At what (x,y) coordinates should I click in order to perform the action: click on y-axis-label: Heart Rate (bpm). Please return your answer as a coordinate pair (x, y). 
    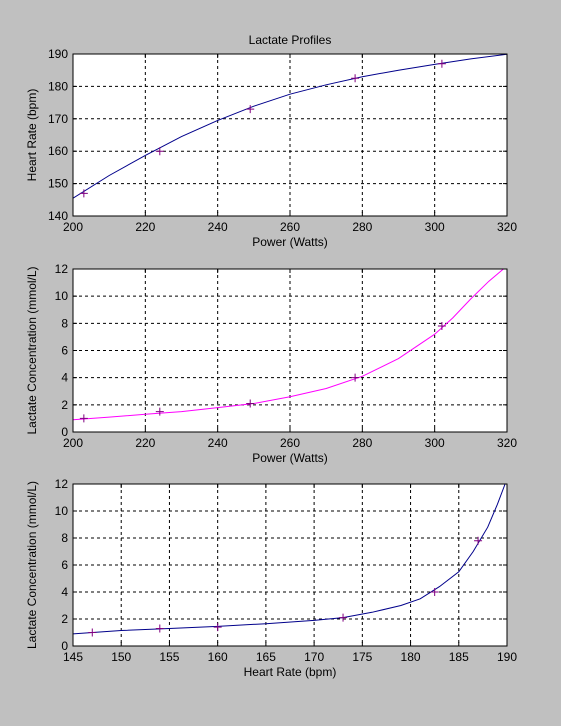
    Looking at the image, I should click on (32, 135).